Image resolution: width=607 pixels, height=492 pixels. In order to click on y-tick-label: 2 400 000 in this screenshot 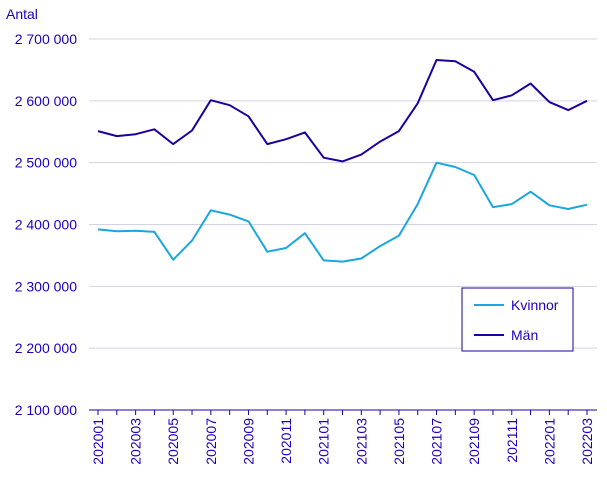, I will do `click(46, 225)`.